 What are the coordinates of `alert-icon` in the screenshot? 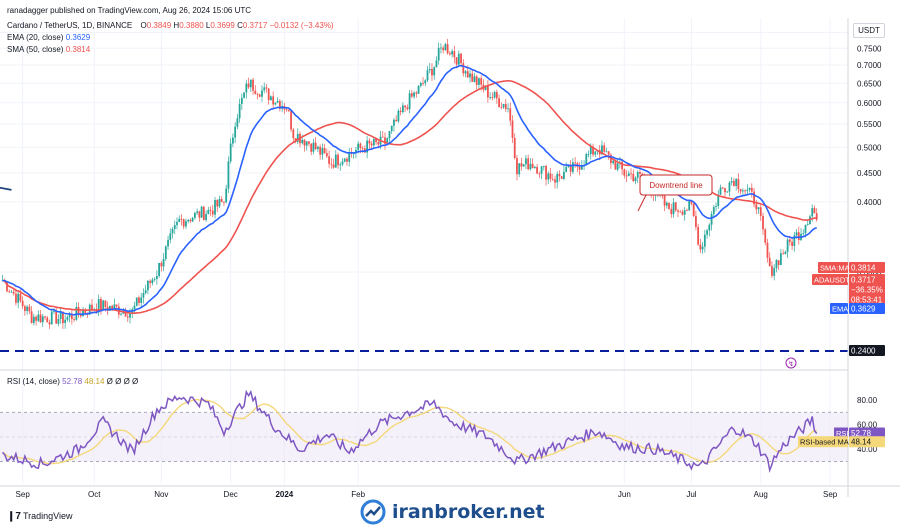 It's located at (791, 363).